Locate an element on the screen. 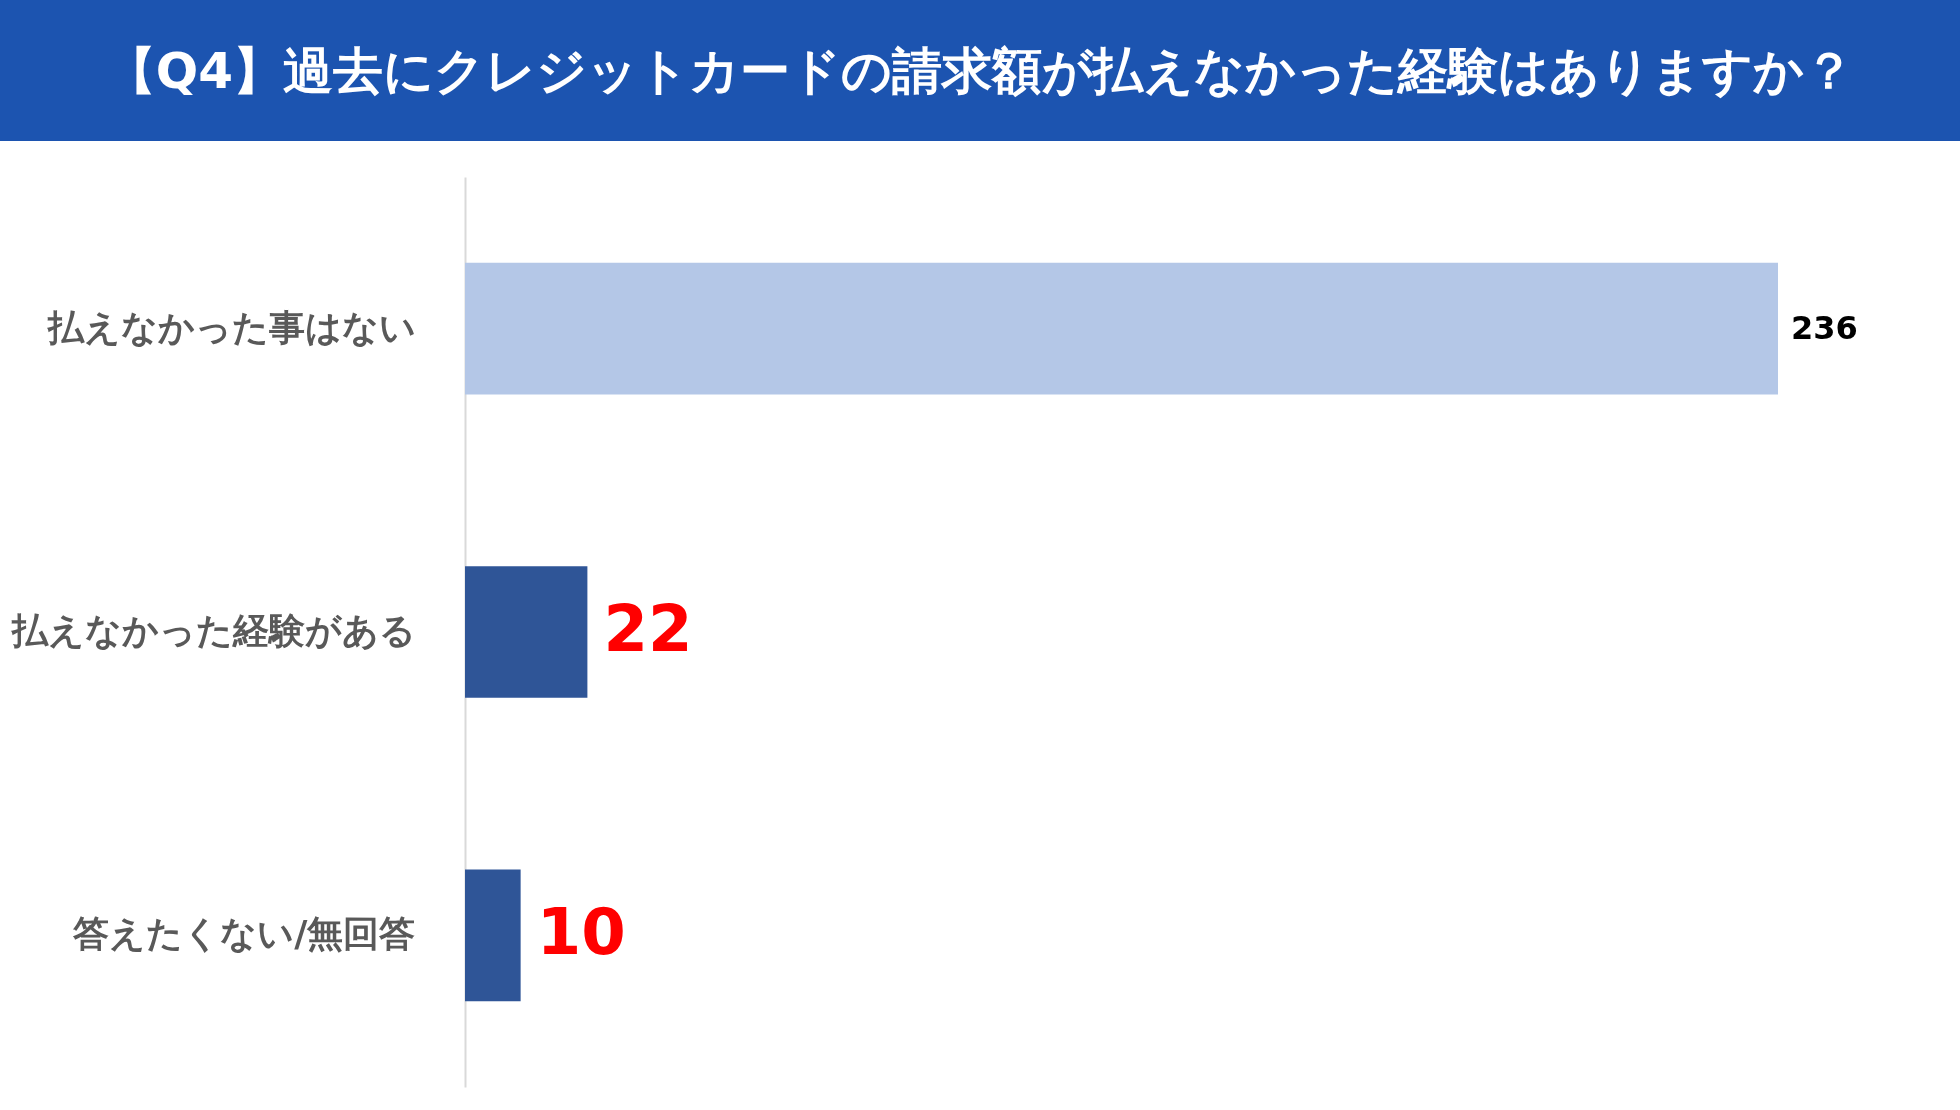 The image size is (1960, 1110). y-tick-label: 払えなかった経験がある is located at coordinates (212, 630).